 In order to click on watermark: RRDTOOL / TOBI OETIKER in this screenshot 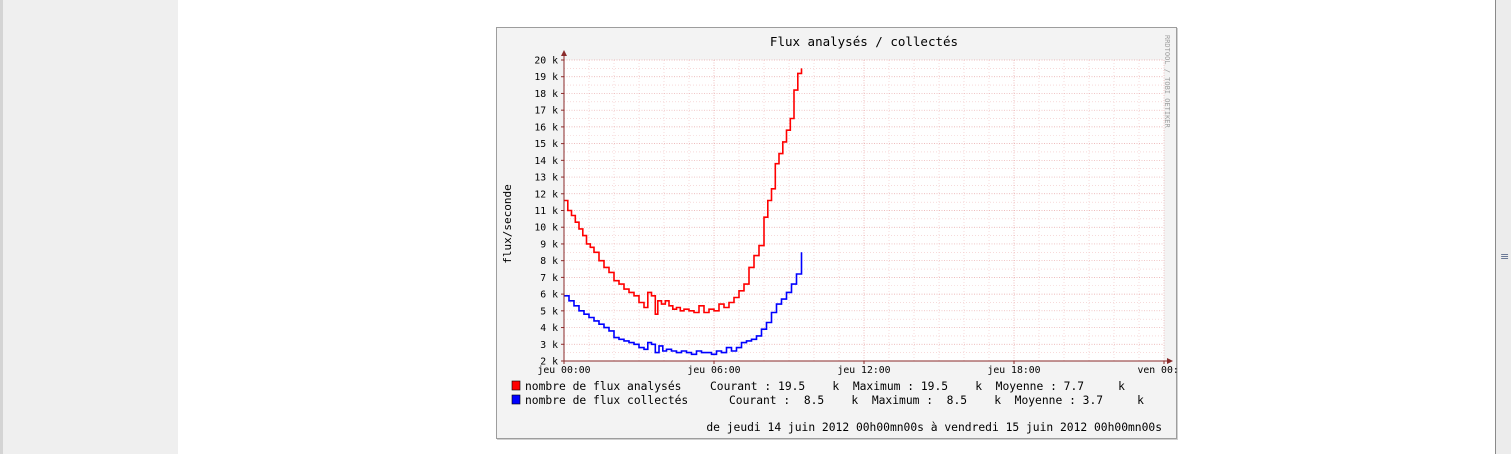, I will do `click(1167, 82)`.